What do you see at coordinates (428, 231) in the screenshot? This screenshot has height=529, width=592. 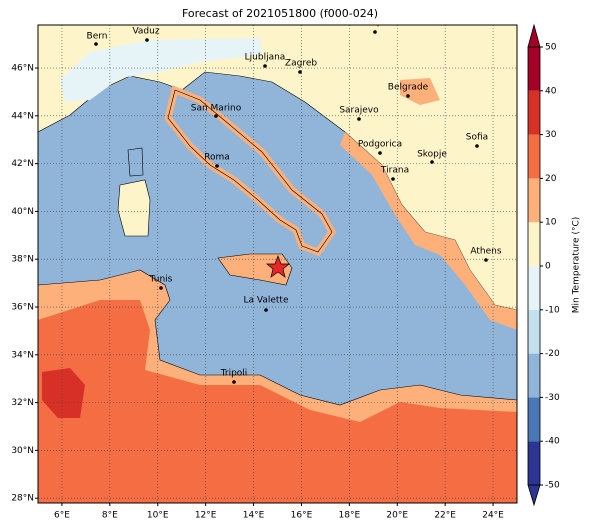 I see `balkan-coast` at bounding box center [428, 231].